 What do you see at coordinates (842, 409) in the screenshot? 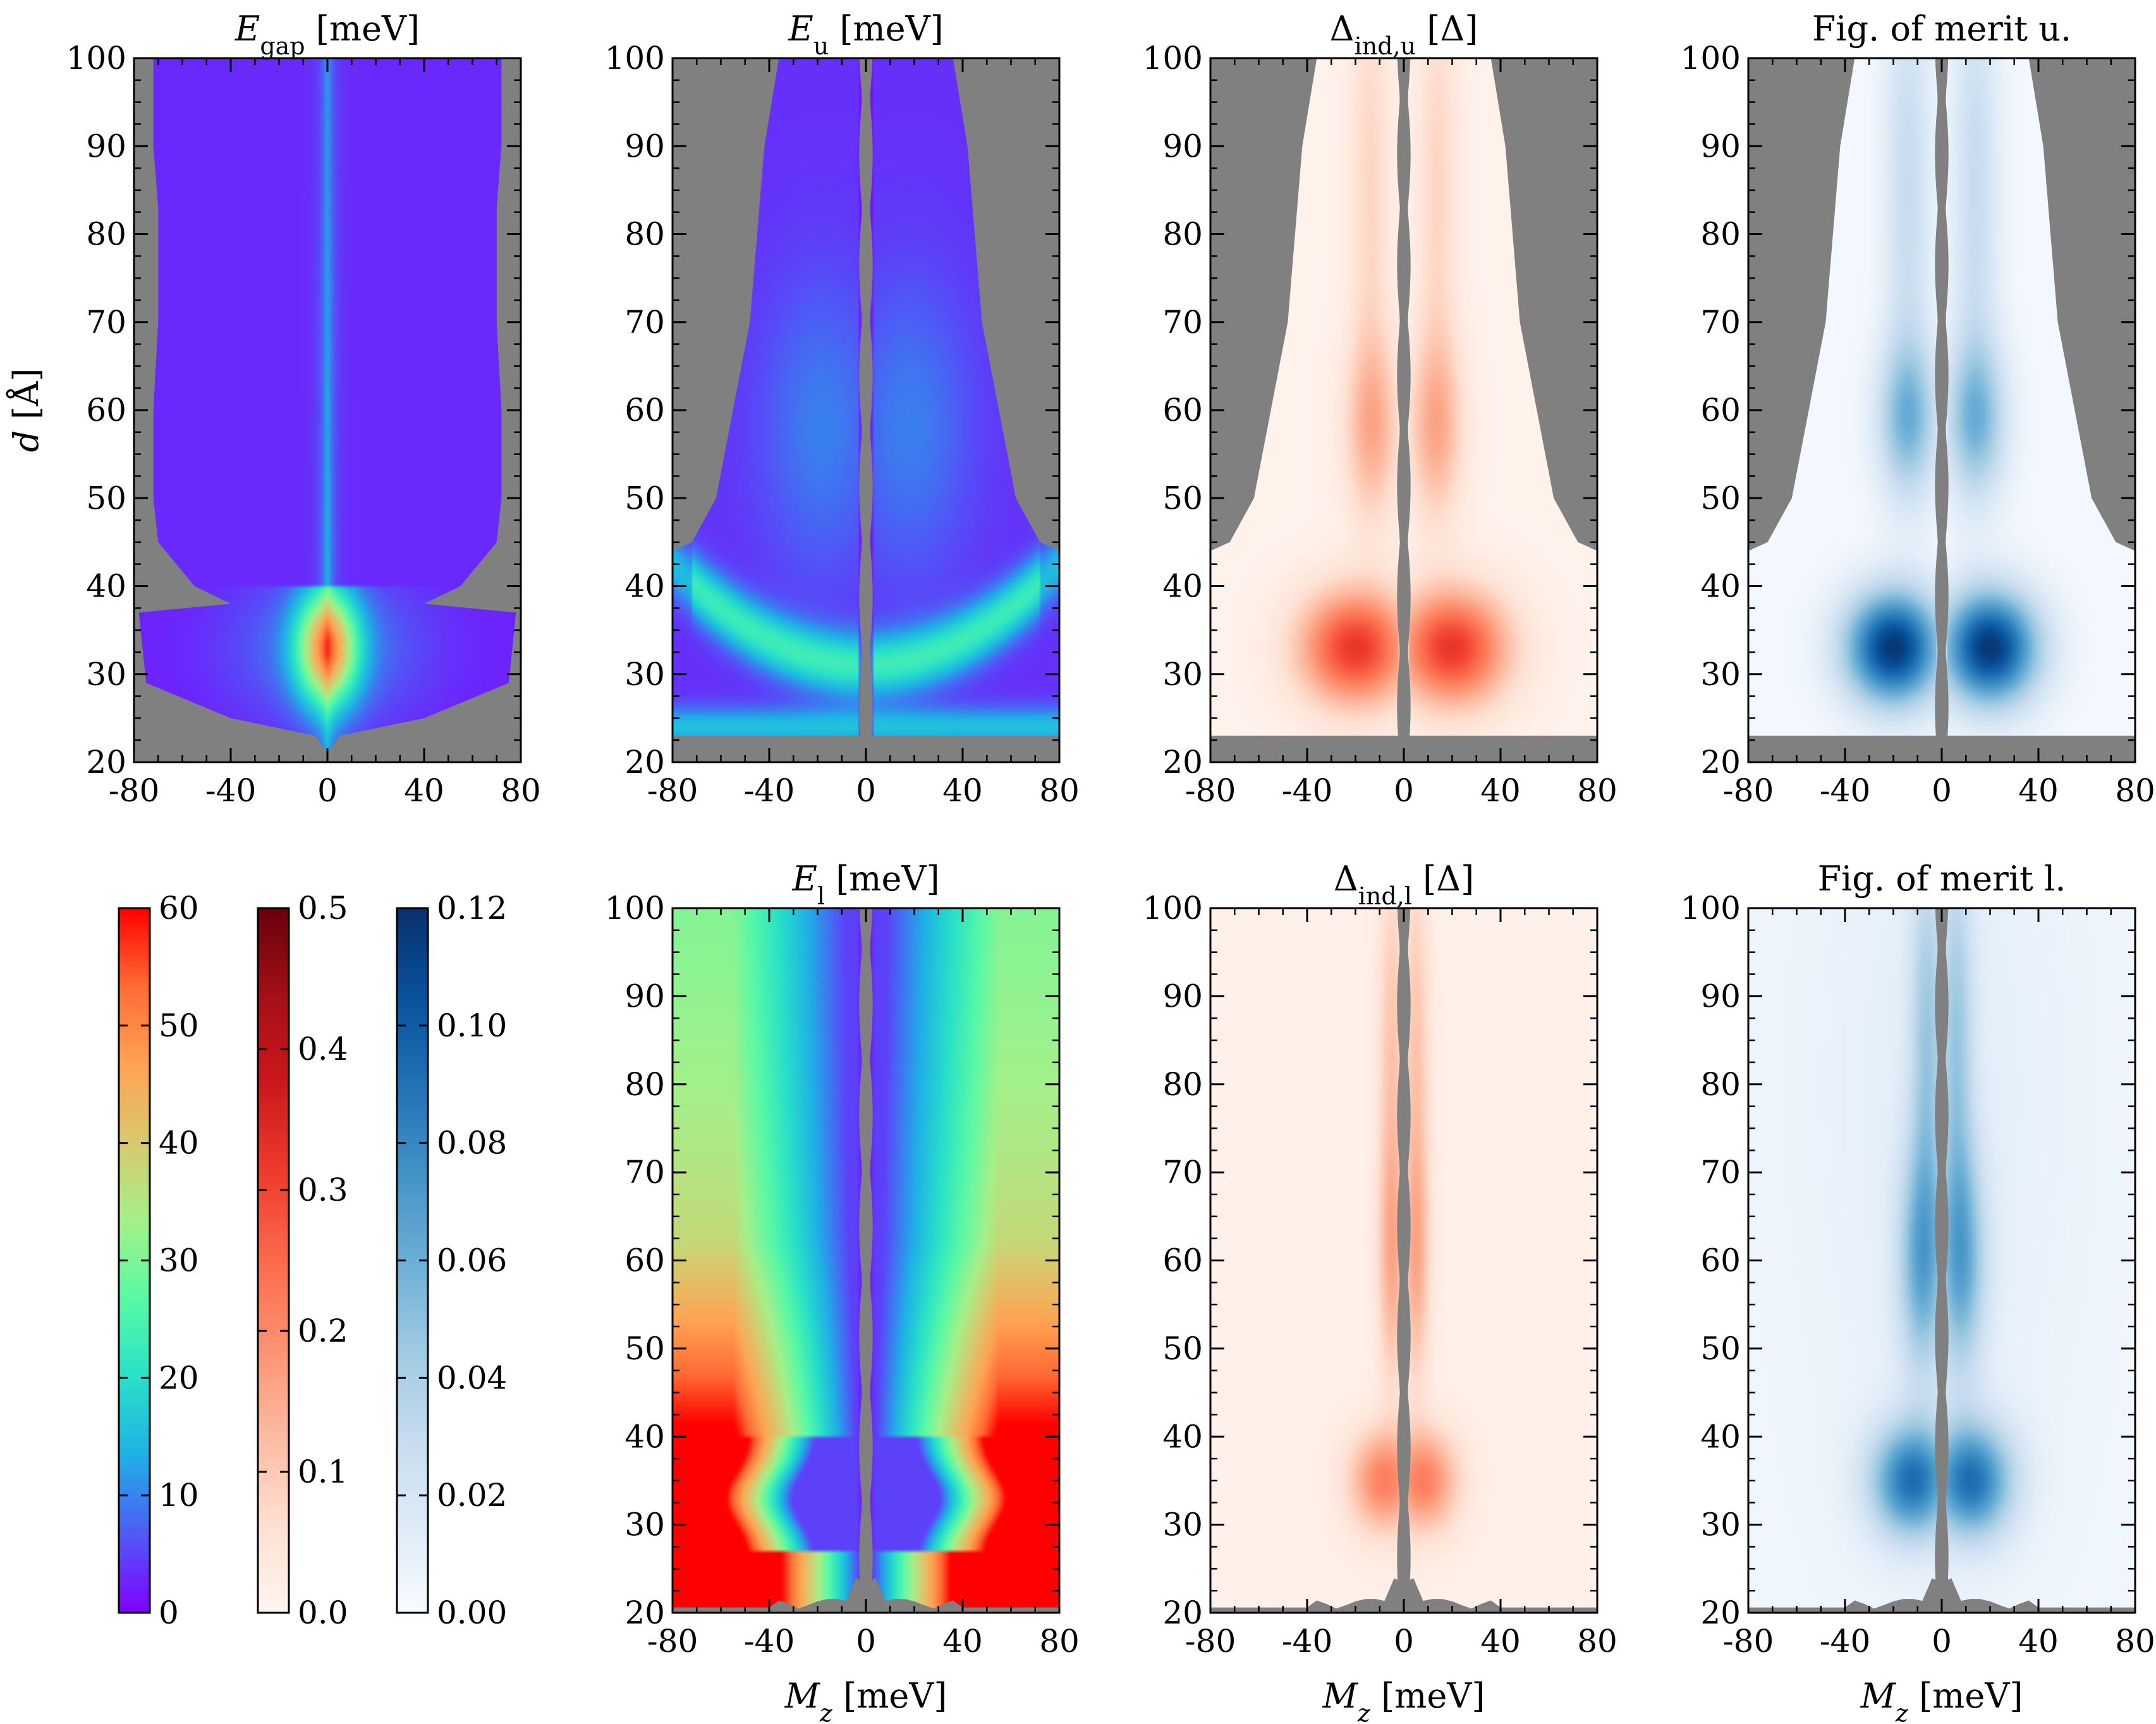
I see `panel-eu: -80 -40 0 40 80 20 30 40 50 60 70 80 90 100 Eu [meV]` at bounding box center [842, 409].